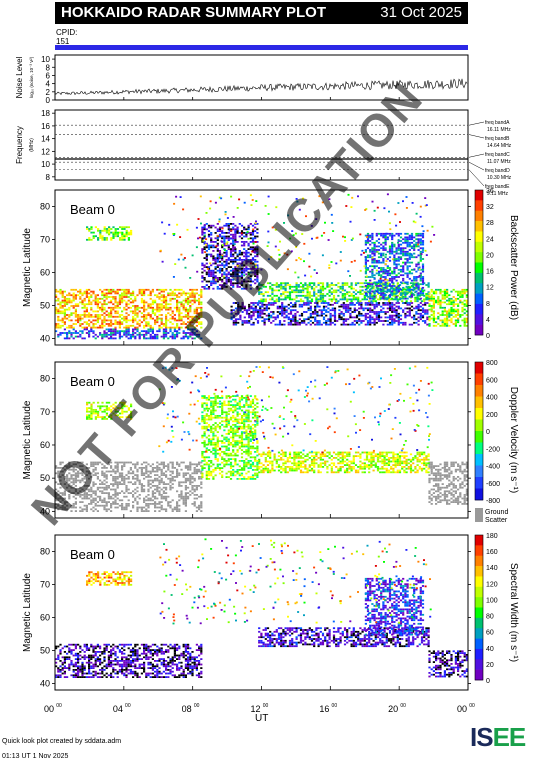 This screenshot has height=761, width=536. I want to click on colorbar-tick-label: 16, so click(490, 272).